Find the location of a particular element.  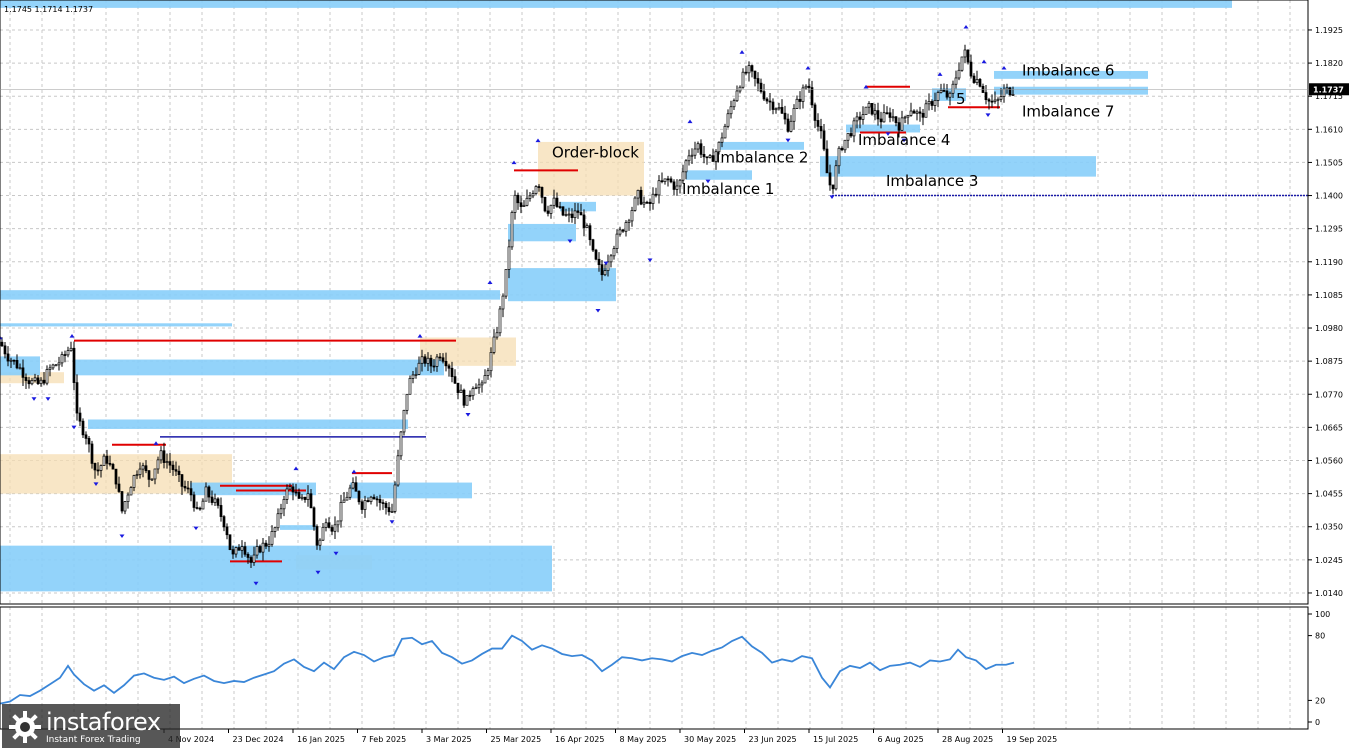

annotation-label: Imbalance 6 is located at coordinates (1068, 71).